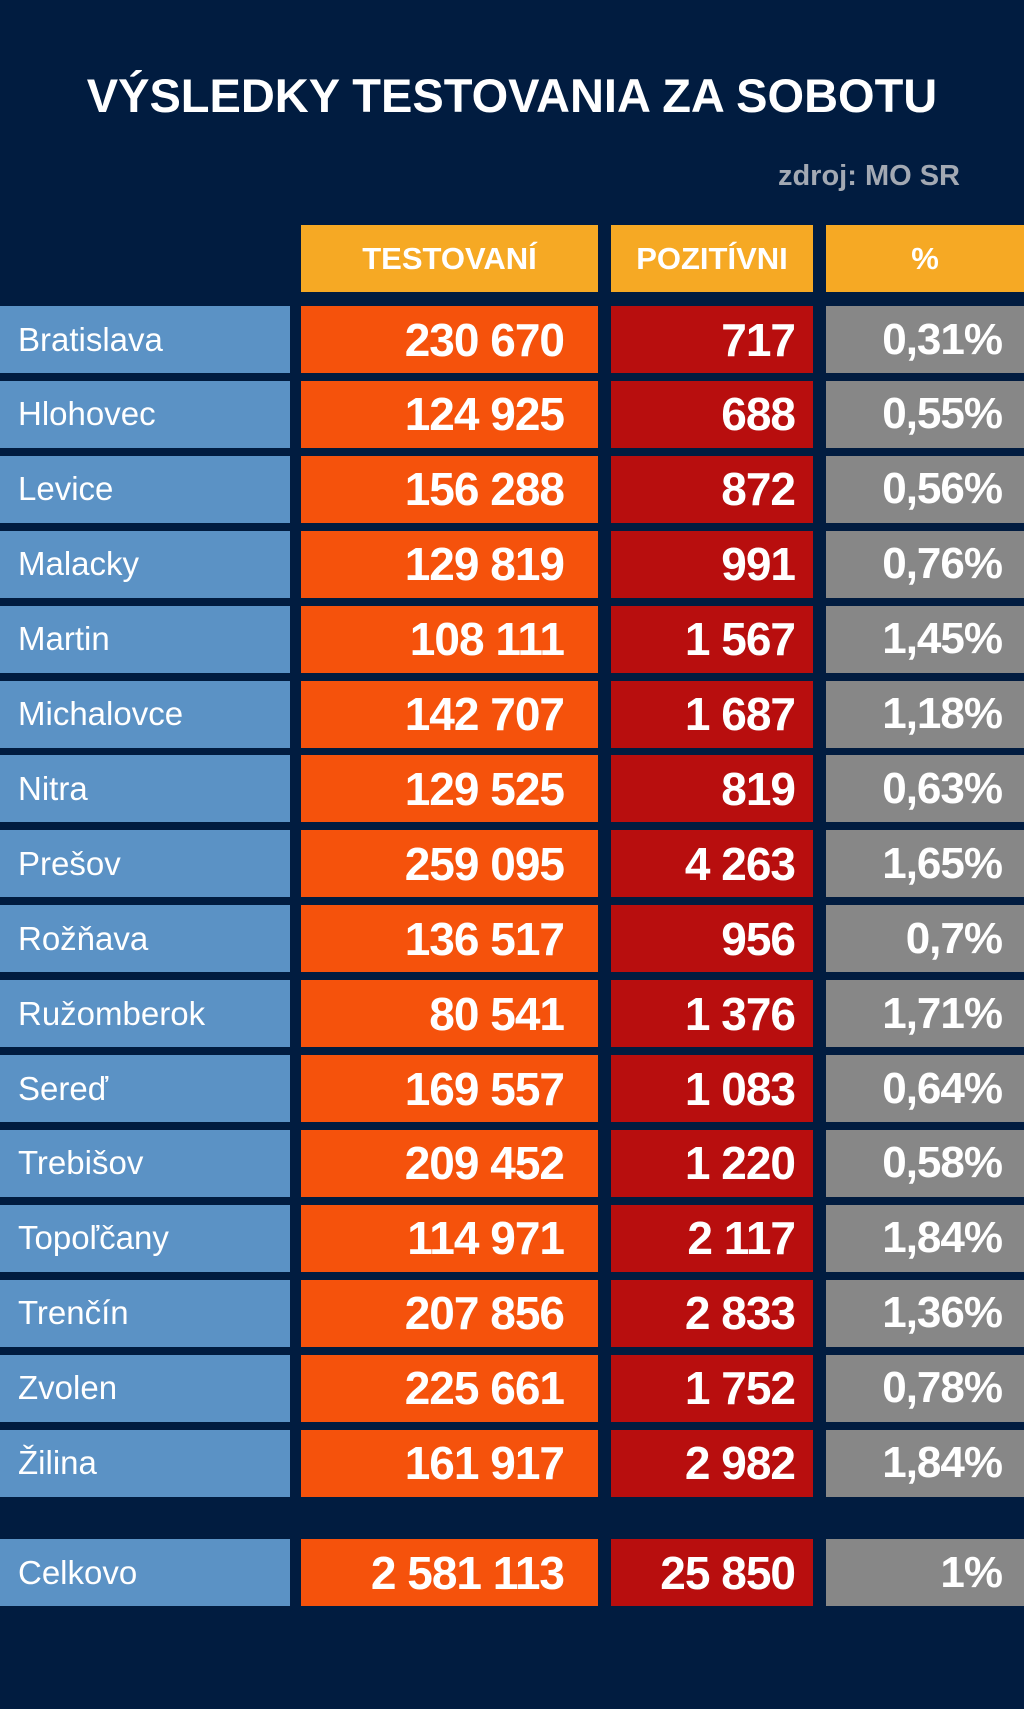 This screenshot has height=1709, width=1024. I want to click on table-row: Sereď 169 557 1 083 0,64%, so click(512, 1088).